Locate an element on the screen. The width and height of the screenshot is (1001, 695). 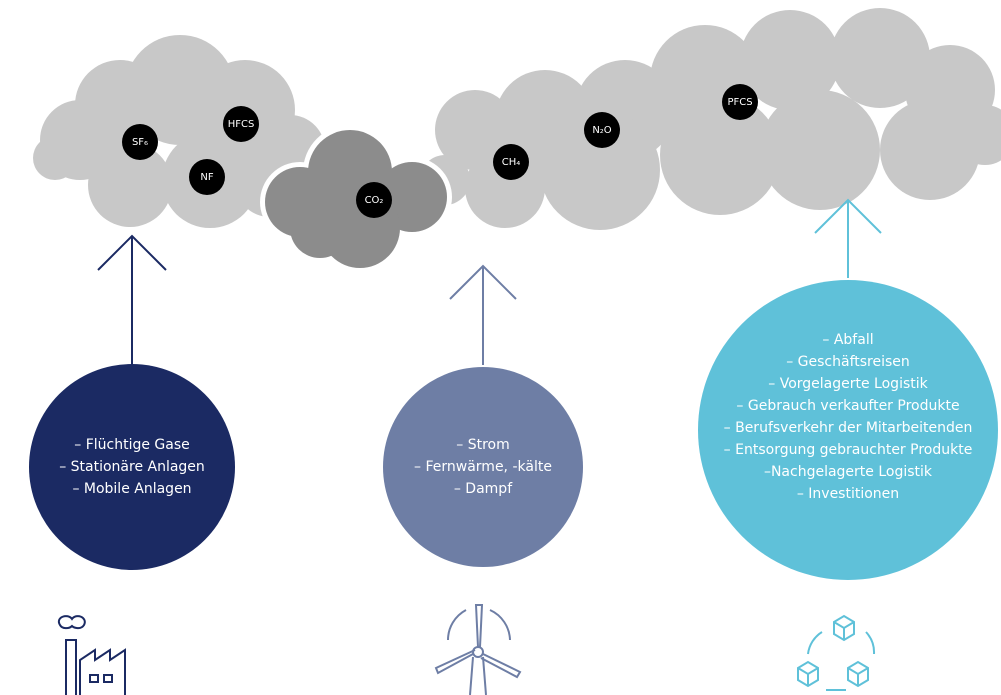
scope-line: – Abfall is located at coordinates (847, 340).